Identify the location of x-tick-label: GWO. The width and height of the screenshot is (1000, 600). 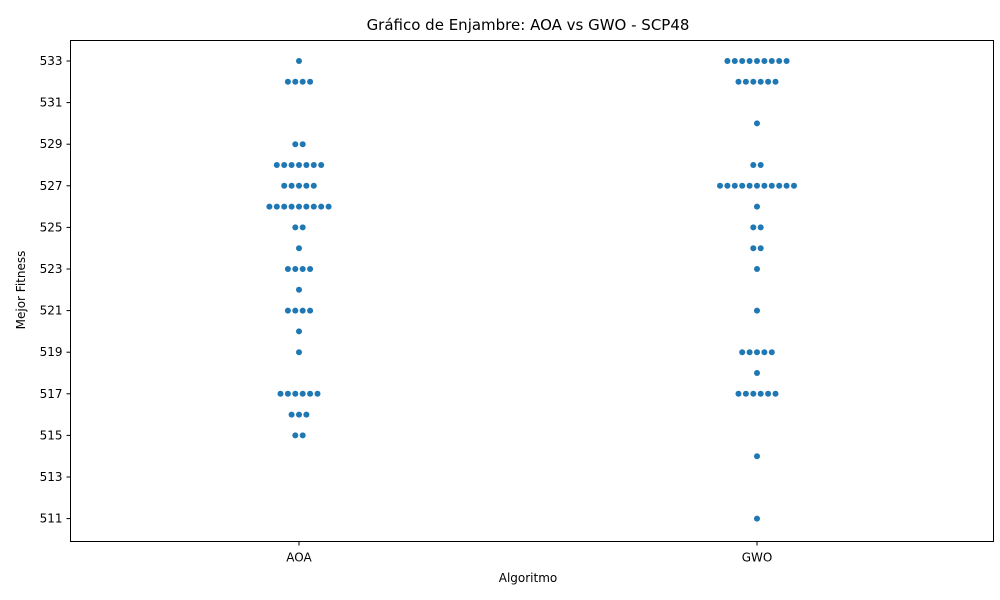
(757, 558).